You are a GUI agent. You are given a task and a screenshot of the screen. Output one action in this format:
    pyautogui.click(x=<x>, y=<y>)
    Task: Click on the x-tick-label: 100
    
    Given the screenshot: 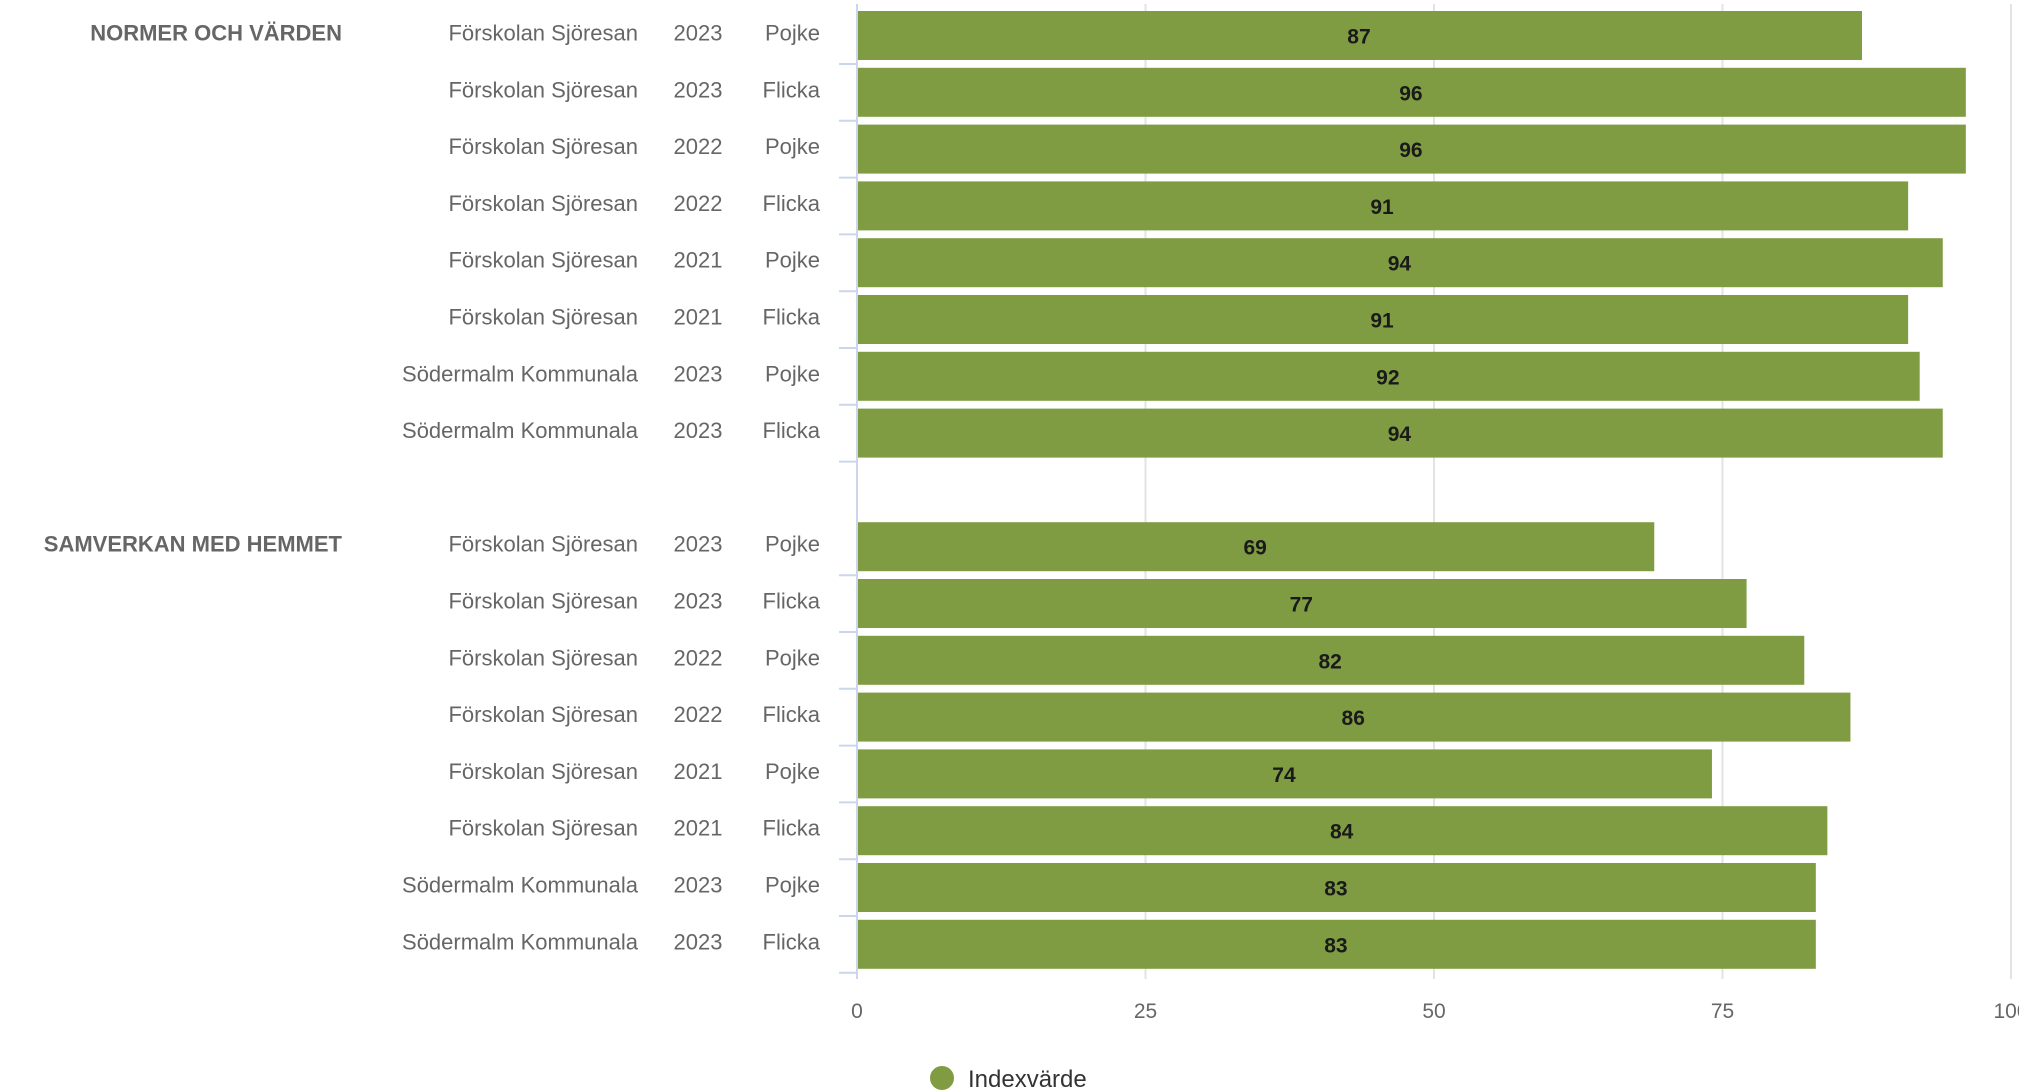 What is the action you would take?
    pyautogui.click(x=2006, y=1011)
    